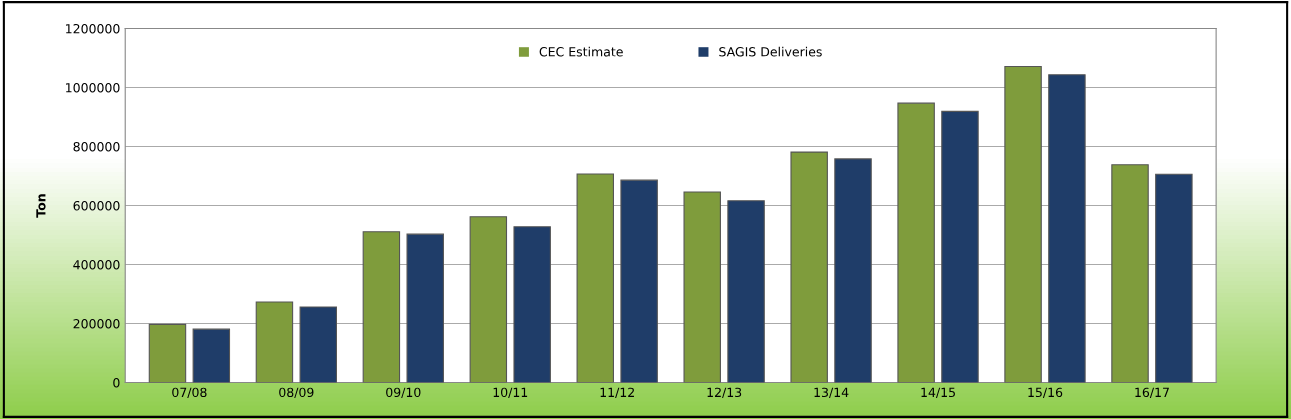 Image resolution: width=1291 pixels, height=419 pixels. Describe the element at coordinates (510, 393) in the screenshot. I see `x-tick-label: 10/11` at that location.